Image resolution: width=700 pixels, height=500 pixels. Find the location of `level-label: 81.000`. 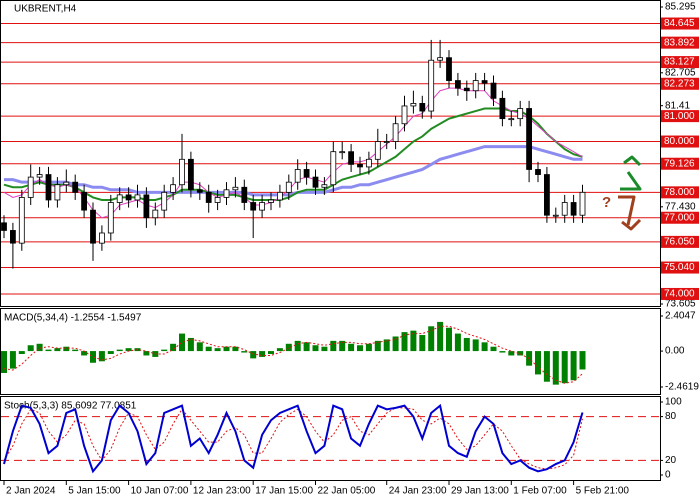

level-label: 81.000 is located at coordinates (679, 116).